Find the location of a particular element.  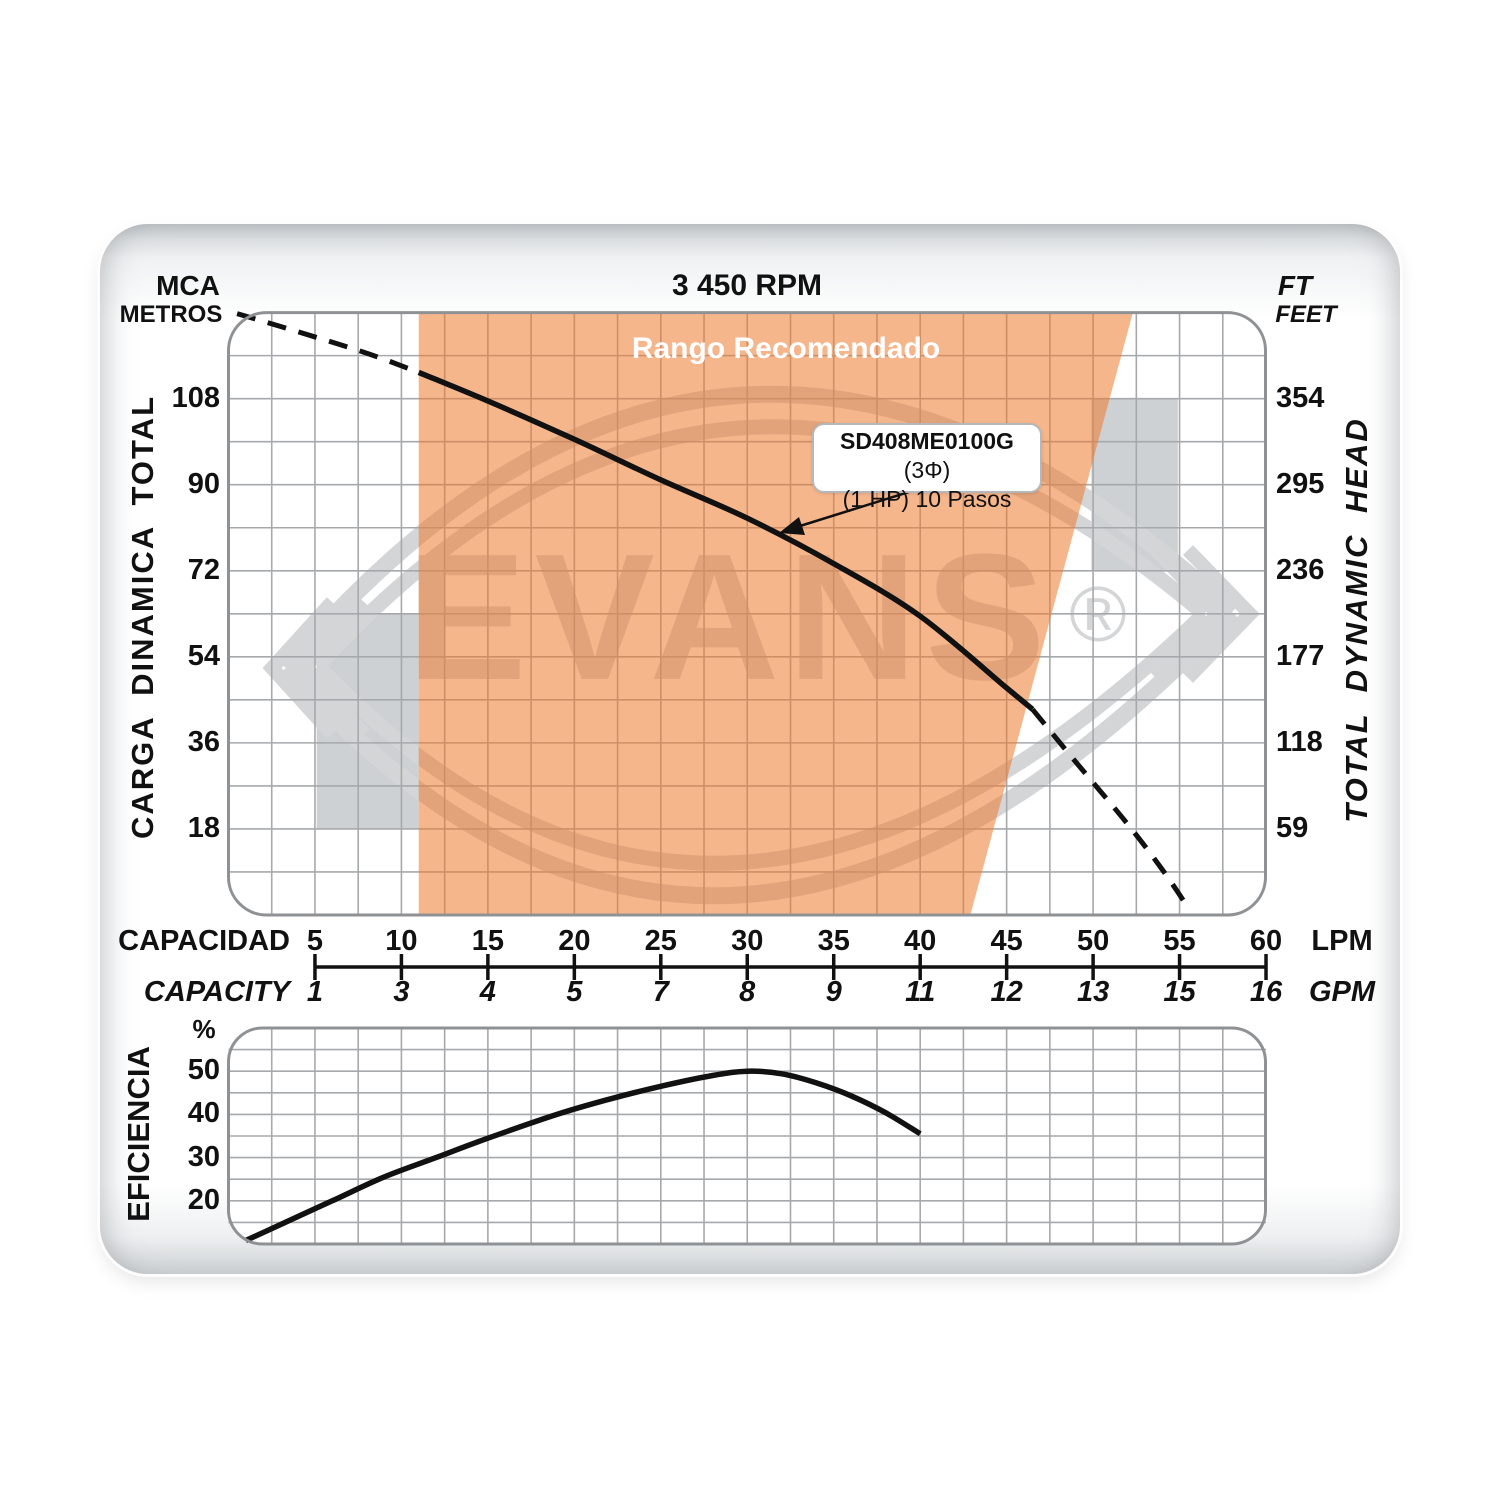

right-tick-295: 295 is located at coordinates (1300, 483).